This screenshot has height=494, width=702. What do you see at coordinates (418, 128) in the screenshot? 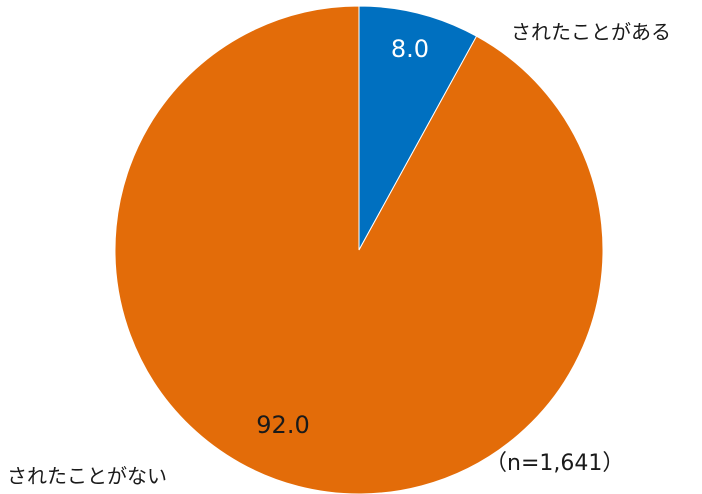
I see `pie-slice-yes` at bounding box center [418, 128].